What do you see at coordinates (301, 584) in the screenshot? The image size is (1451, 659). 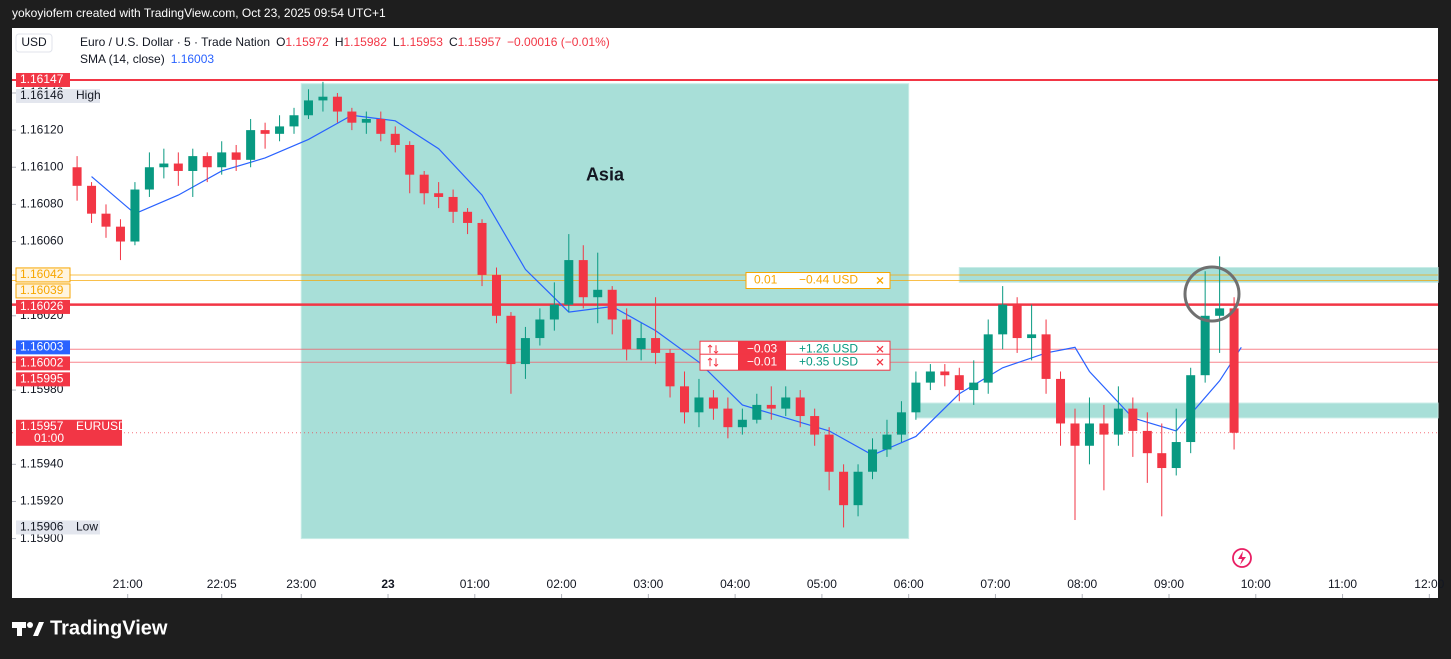 I see `x-tick-label: 23:00` at bounding box center [301, 584].